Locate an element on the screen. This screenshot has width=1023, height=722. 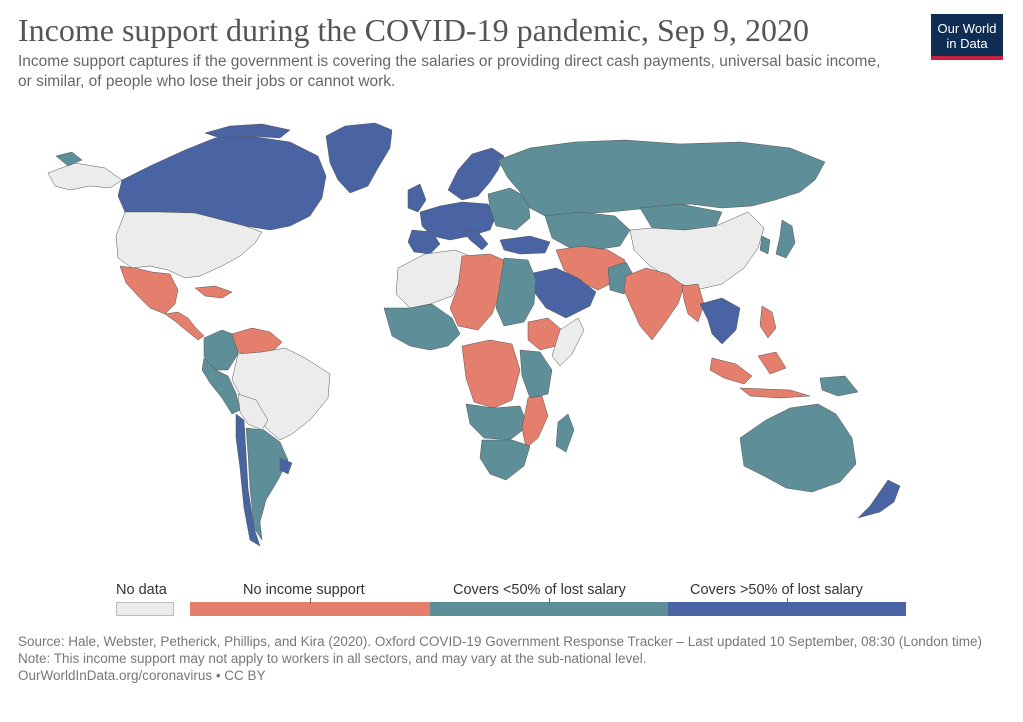
logo-line-1: Our World is located at coordinates (967, 28).